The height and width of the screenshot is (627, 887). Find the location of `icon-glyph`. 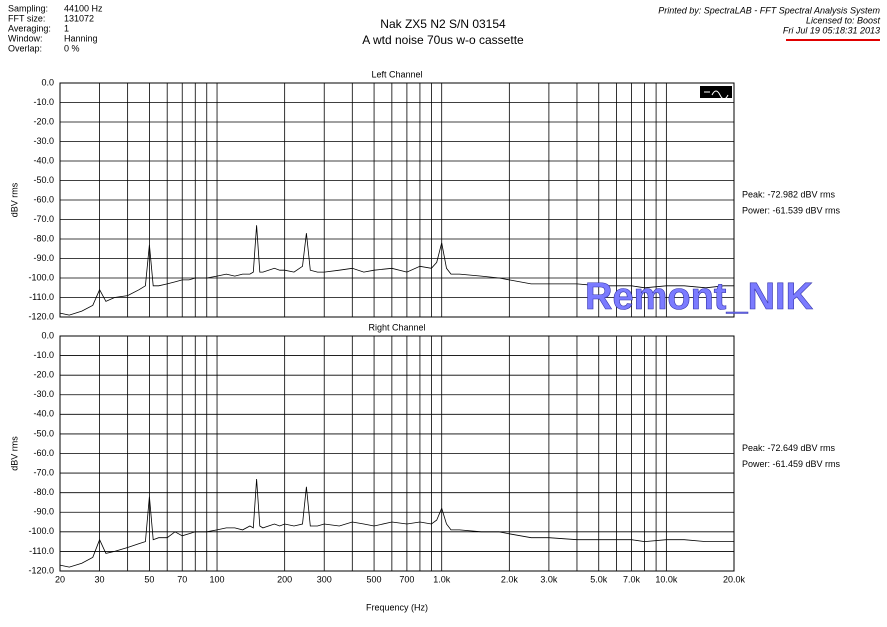

icon-glyph is located at coordinates (716, 95).